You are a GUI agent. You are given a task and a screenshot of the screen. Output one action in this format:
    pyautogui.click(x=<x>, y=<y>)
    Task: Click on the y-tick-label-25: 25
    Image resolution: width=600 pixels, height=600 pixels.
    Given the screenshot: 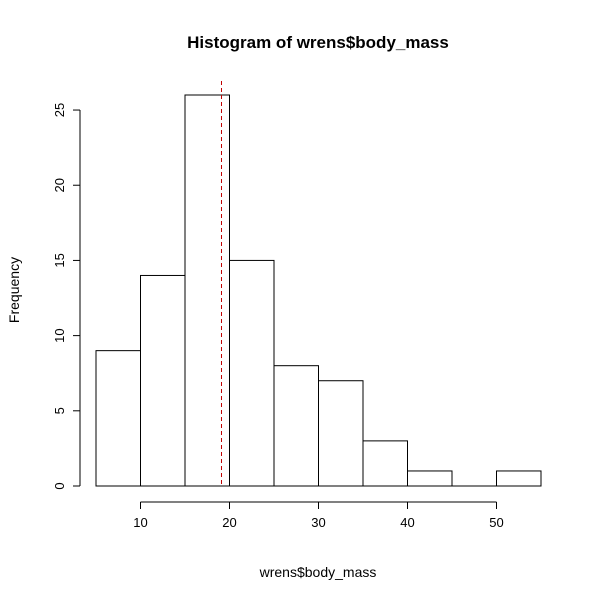 What is the action you would take?
    pyautogui.click(x=59, y=110)
    